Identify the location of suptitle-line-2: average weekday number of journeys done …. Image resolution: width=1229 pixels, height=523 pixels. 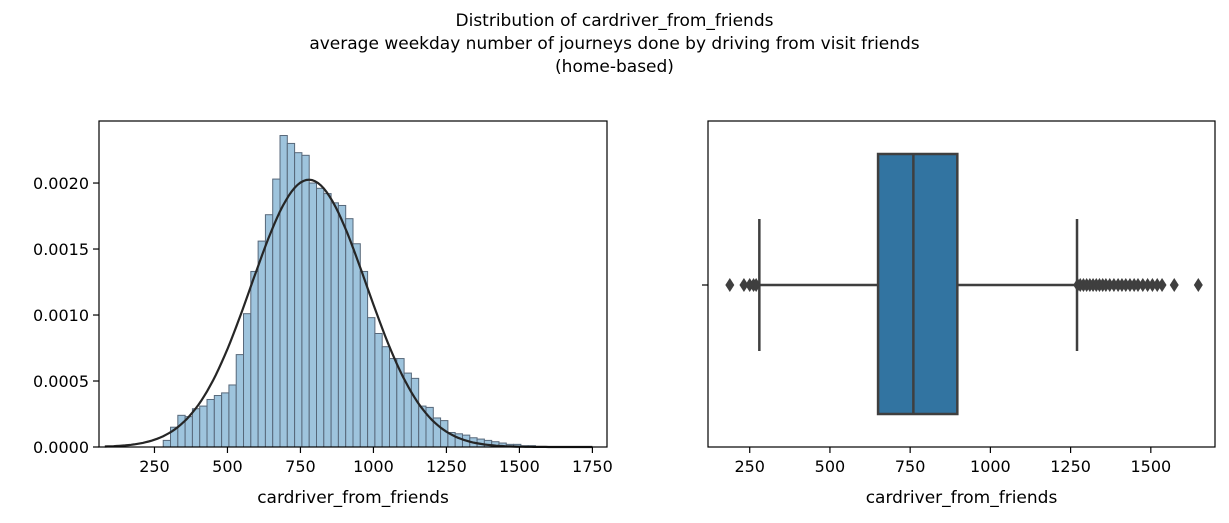
(614, 44).